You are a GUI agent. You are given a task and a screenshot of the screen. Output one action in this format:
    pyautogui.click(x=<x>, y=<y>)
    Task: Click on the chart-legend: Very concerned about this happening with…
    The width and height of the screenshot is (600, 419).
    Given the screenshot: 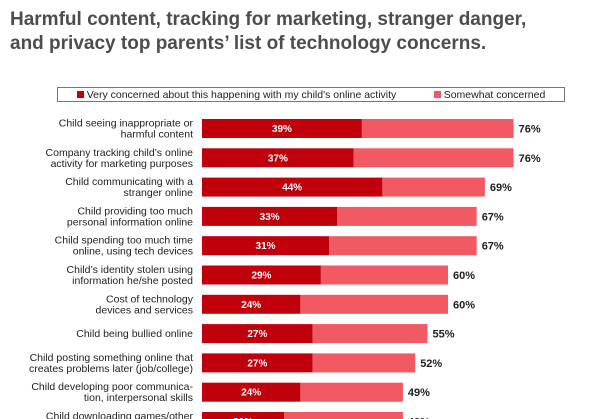 What is the action you would take?
    pyautogui.click(x=311, y=94)
    